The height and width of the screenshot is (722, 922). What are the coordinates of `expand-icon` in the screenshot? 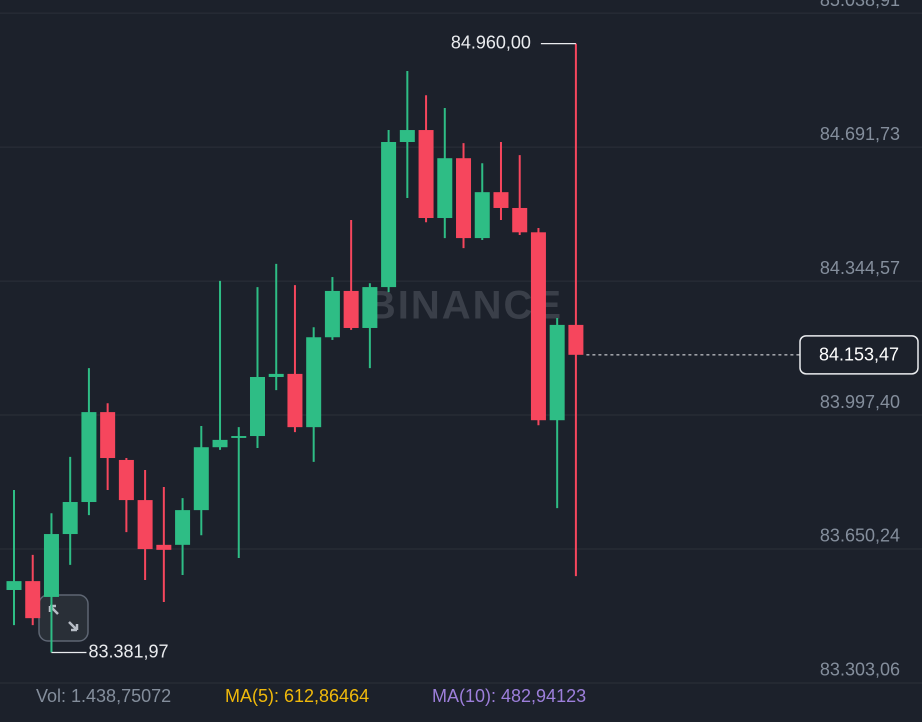 It's located at (63, 618).